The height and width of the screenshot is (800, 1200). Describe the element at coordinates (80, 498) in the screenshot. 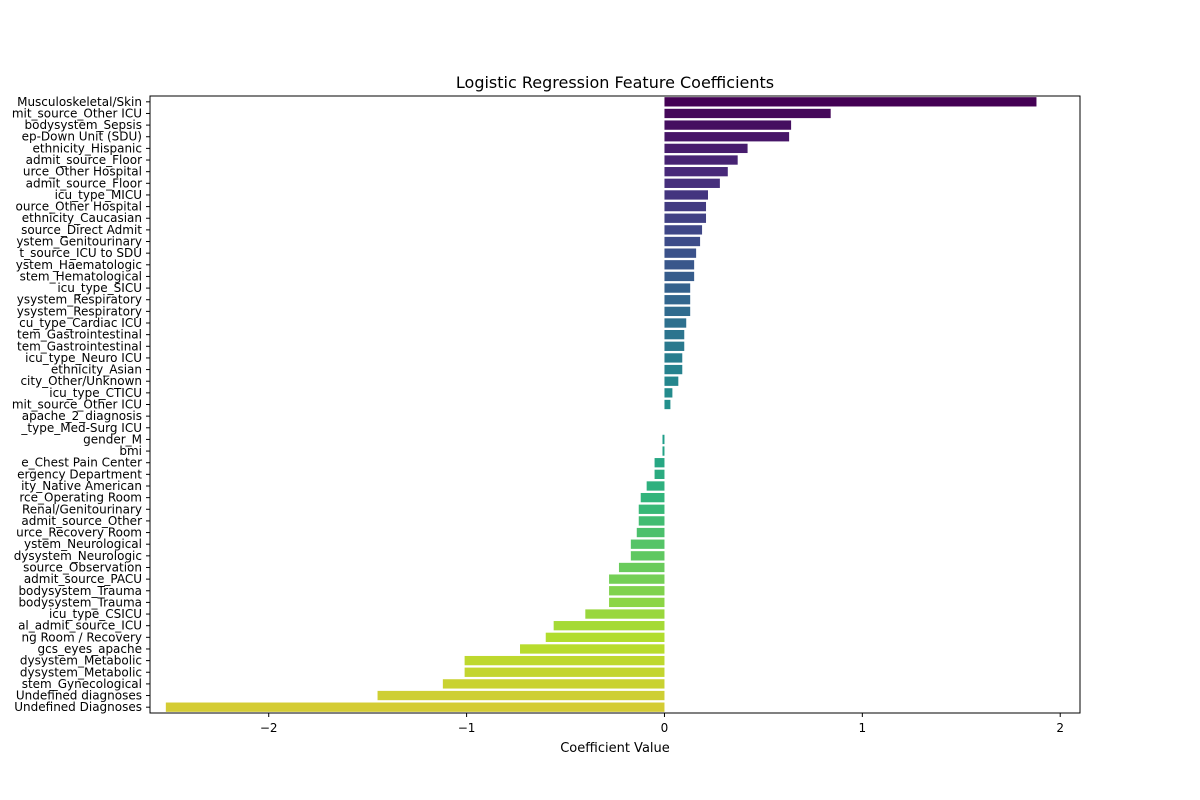

I see `y-tick-label: rce_Operating Room` at that location.